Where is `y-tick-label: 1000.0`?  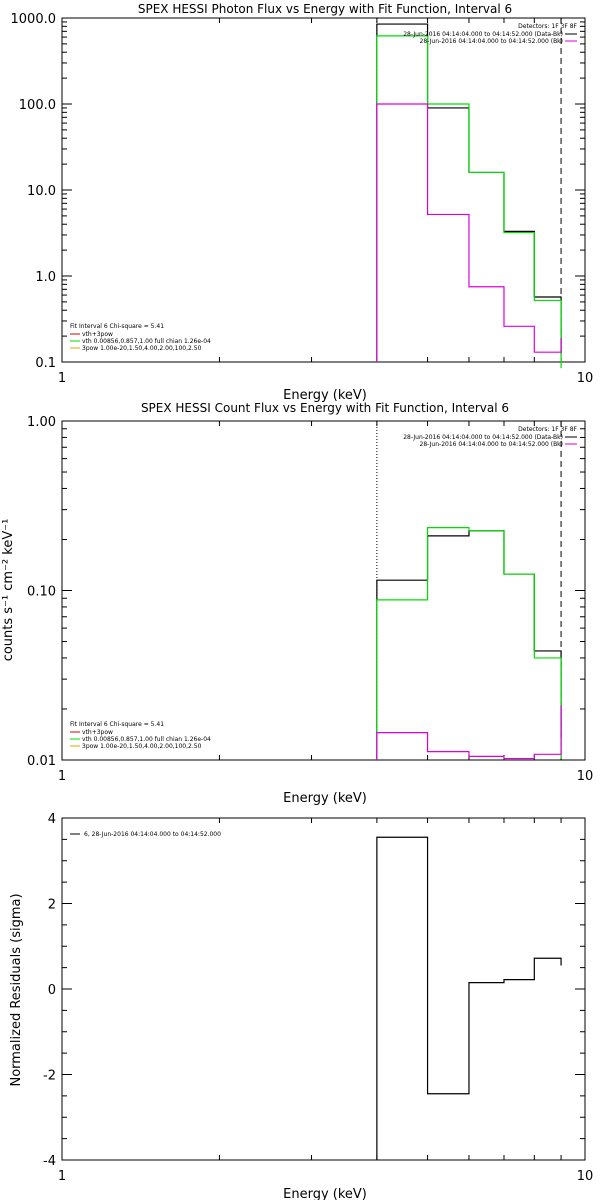
y-tick-label: 1000.0 is located at coordinates (34, 19).